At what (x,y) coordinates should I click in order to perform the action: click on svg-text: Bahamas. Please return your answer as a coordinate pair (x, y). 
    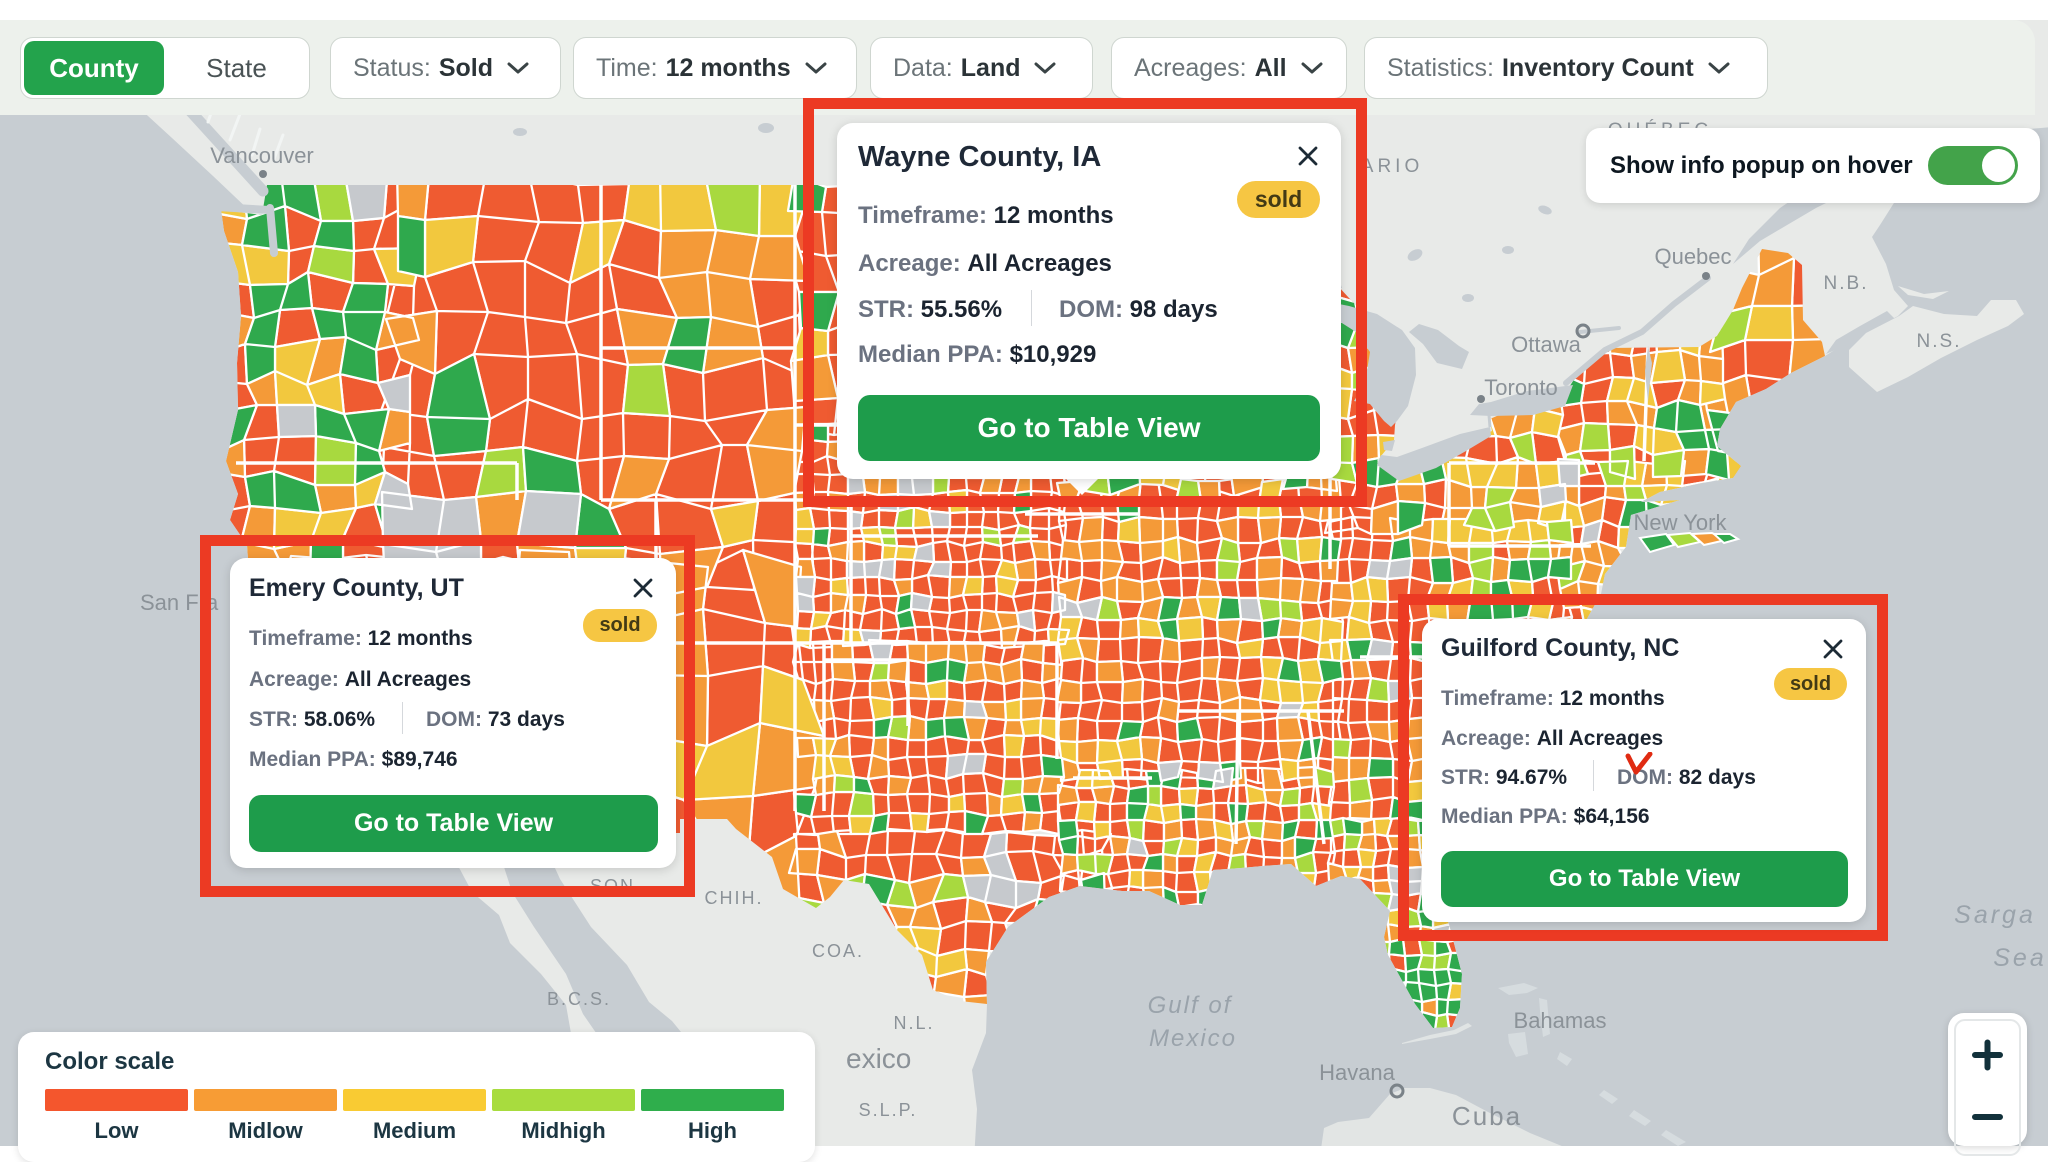
    Looking at the image, I should click on (1560, 1020).